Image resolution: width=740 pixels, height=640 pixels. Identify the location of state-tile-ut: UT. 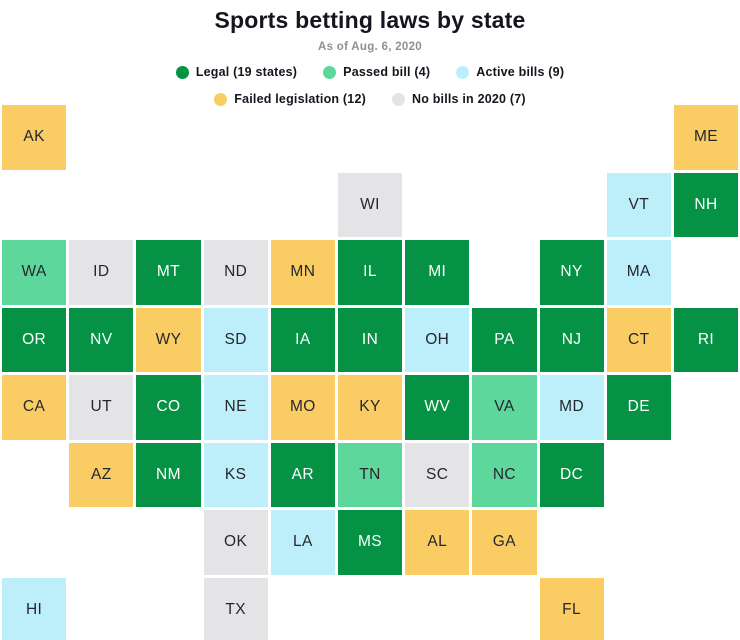
(101, 407).